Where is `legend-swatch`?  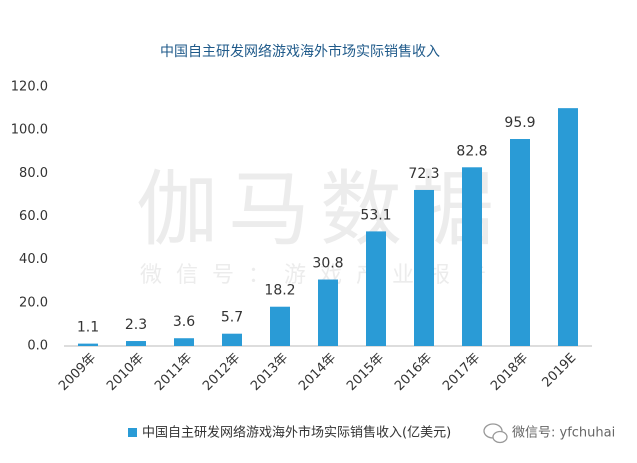 legend-swatch is located at coordinates (132, 432).